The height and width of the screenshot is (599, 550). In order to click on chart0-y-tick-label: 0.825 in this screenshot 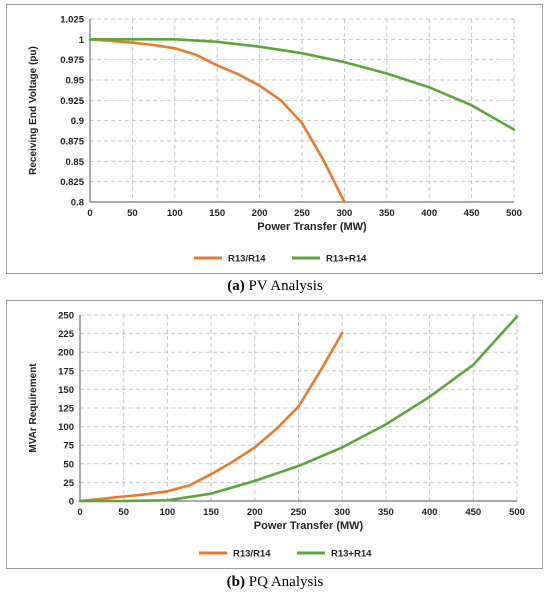, I will do `click(72, 182)`.